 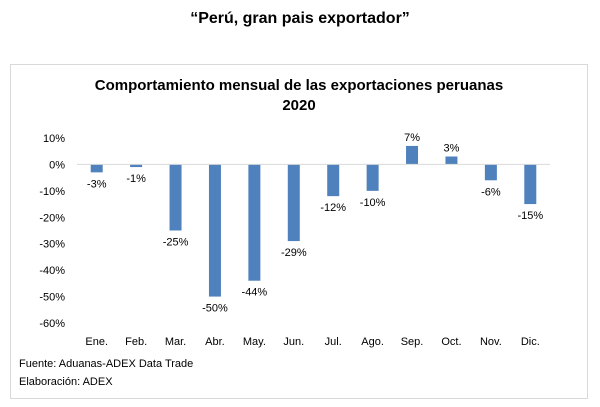 I want to click on bar-ago, so click(x=372, y=177).